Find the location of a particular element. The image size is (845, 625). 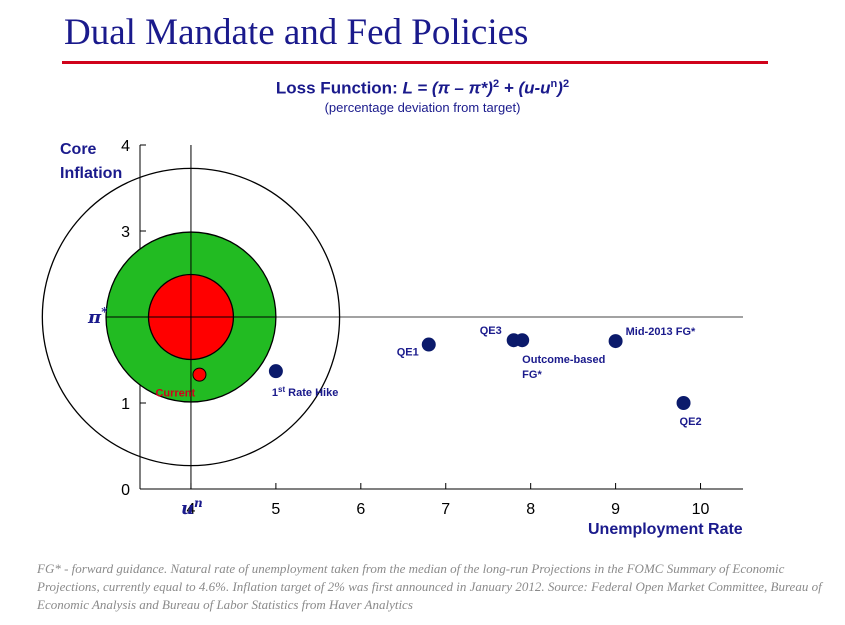

x-tick-label: 10 is located at coordinates (701, 509).